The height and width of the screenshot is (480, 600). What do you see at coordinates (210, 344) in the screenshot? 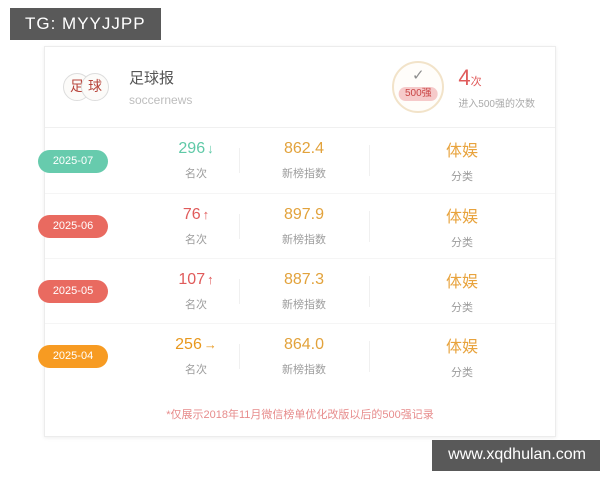
I see `trend-flat-icon: →` at bounding box center [210, 344].